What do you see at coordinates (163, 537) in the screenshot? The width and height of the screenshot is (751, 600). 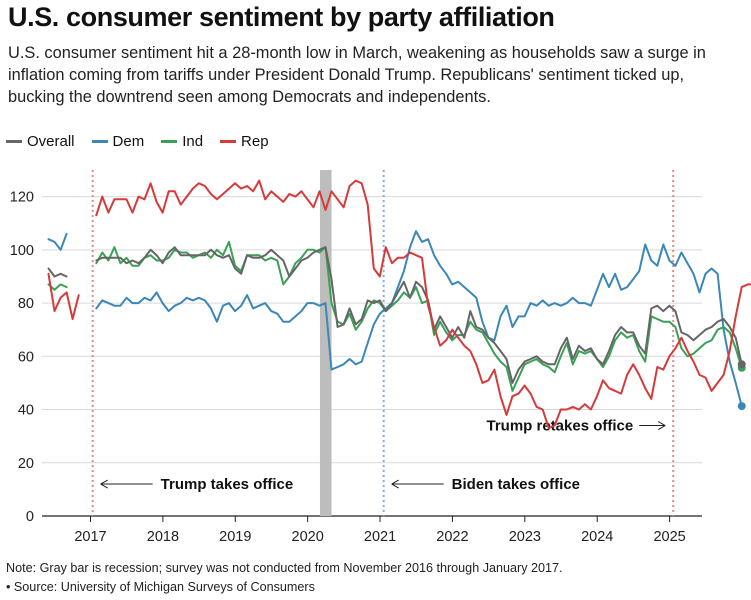 I see `x-tick-label: 2018` at bounding box center [163, 537].